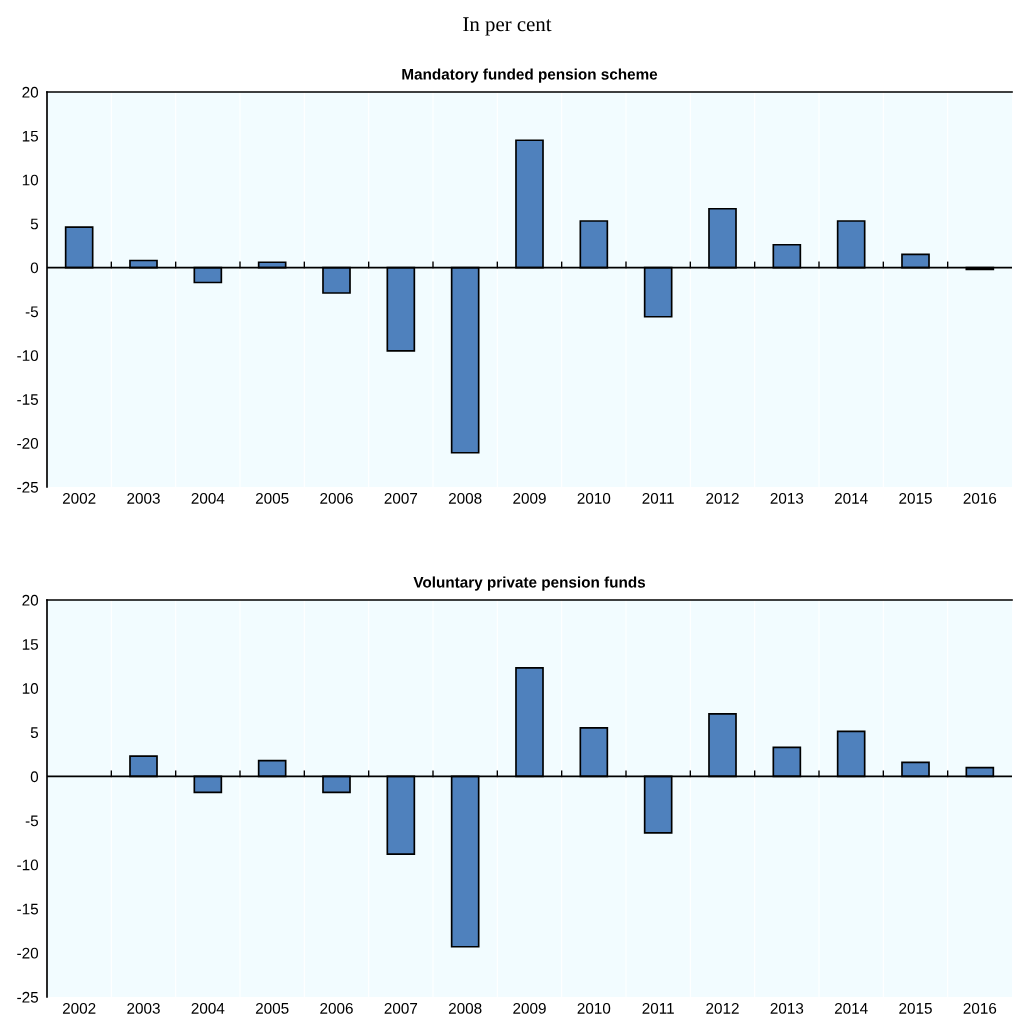 Image resolution: width=1014 pixels, height=1018 pixels. I want to click on chart-title: Voluntary private pension funds, so click(529, 583).